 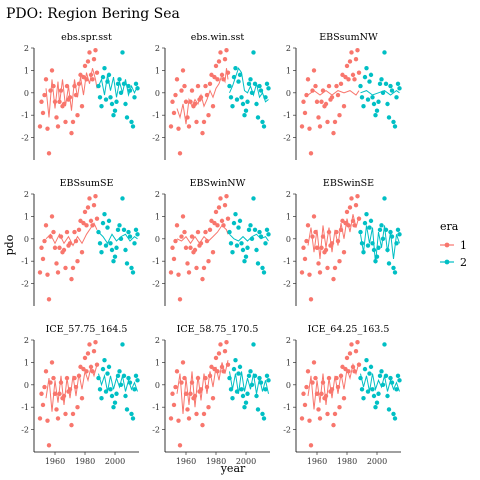 What do you see at coordinates (115, 461) in the screenshot?
I see `x-tick-label: 2000` at bounding box center [115, 461].